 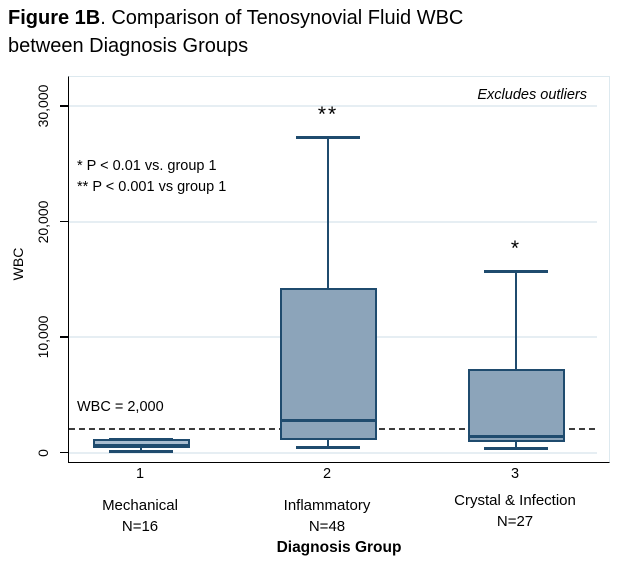 I want to click on figure-title-rest: . Comparison of Tenosynovial Fluid WBC, so click(x=282, y=18).